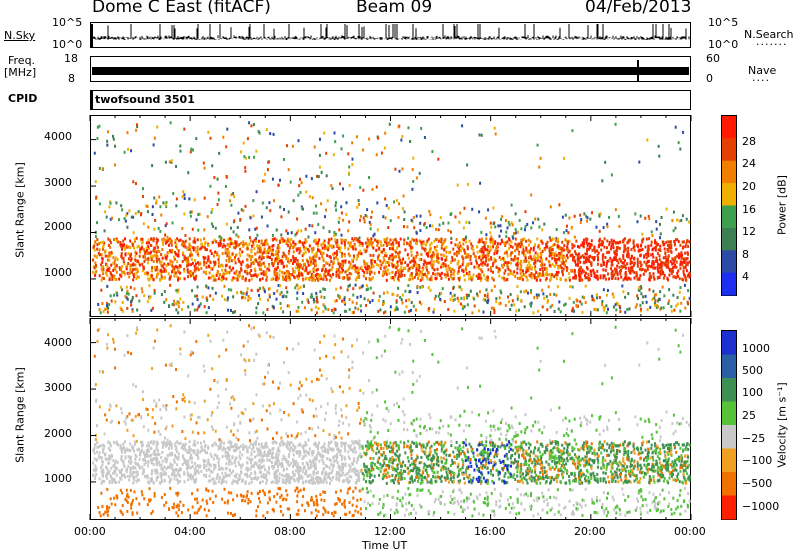 This screenshot has height=554, width=800. Describe the element at coordinates (90, 531) in the screenshot. I see `xtick-0000: 00:00` at that location.